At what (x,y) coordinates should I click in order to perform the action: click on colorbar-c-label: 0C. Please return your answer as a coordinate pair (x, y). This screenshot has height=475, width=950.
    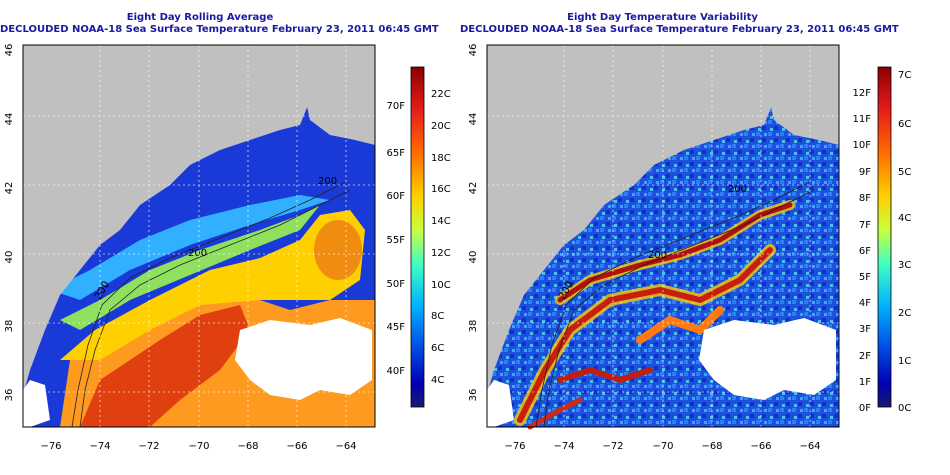
    Looking at the image, I should click on (904, 408).